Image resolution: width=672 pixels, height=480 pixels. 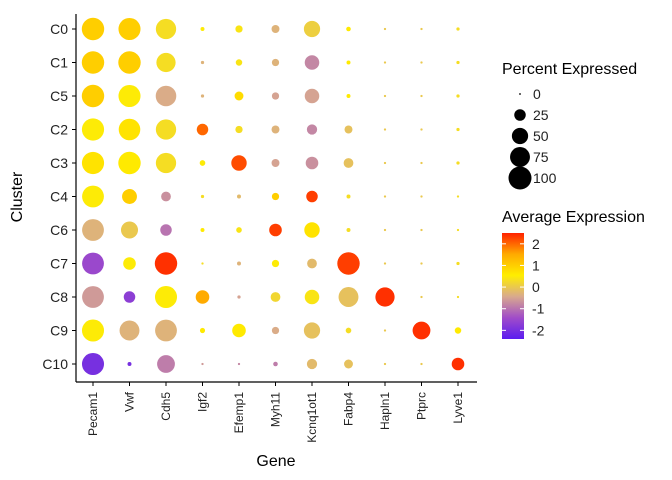 I want to click on y-tick-label: C9, so click(x=59, y=331).